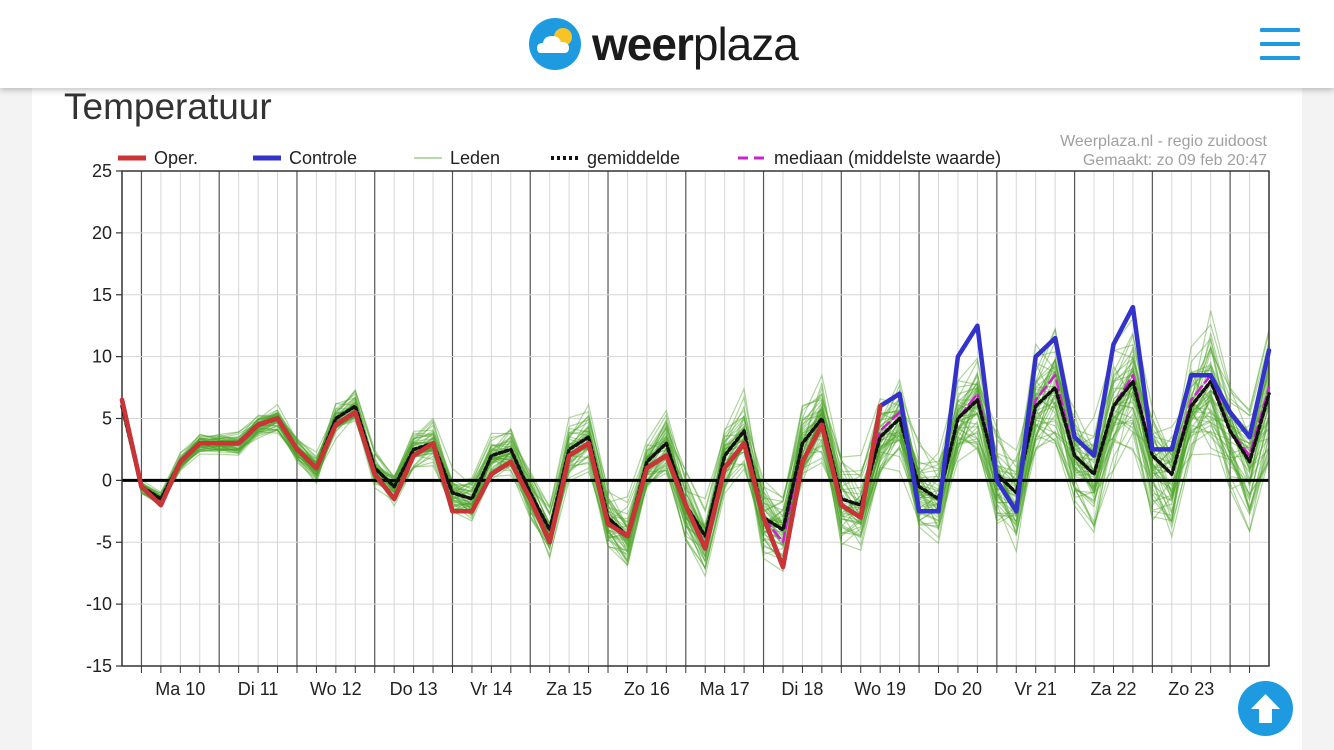 The height and width of the screenshot is (750, 1334). I want to click on scroll-to-top-button, so click(1265, 708).